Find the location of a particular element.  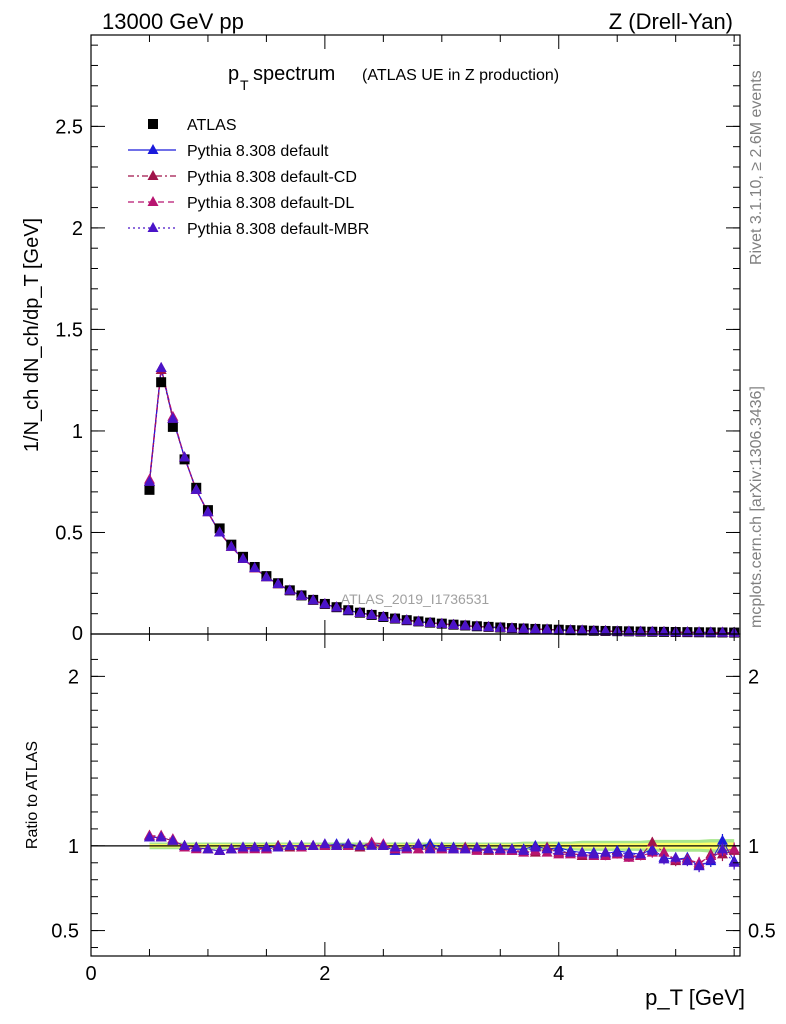

legend-marker-data is located at coordinates (153, 124).